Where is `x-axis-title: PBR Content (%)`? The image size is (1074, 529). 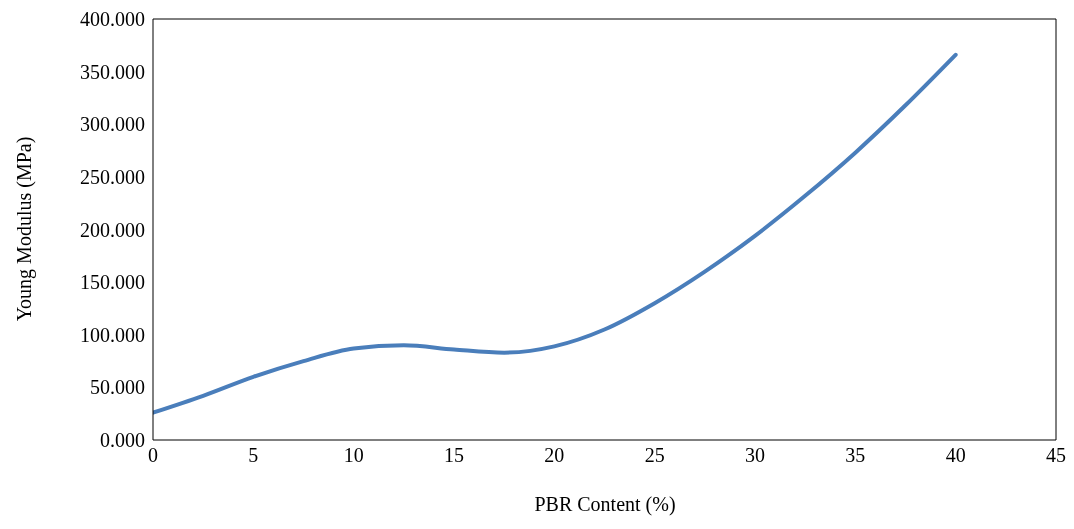
x-axis-title: PBR Content (%) is located at coordinates (605, 504).